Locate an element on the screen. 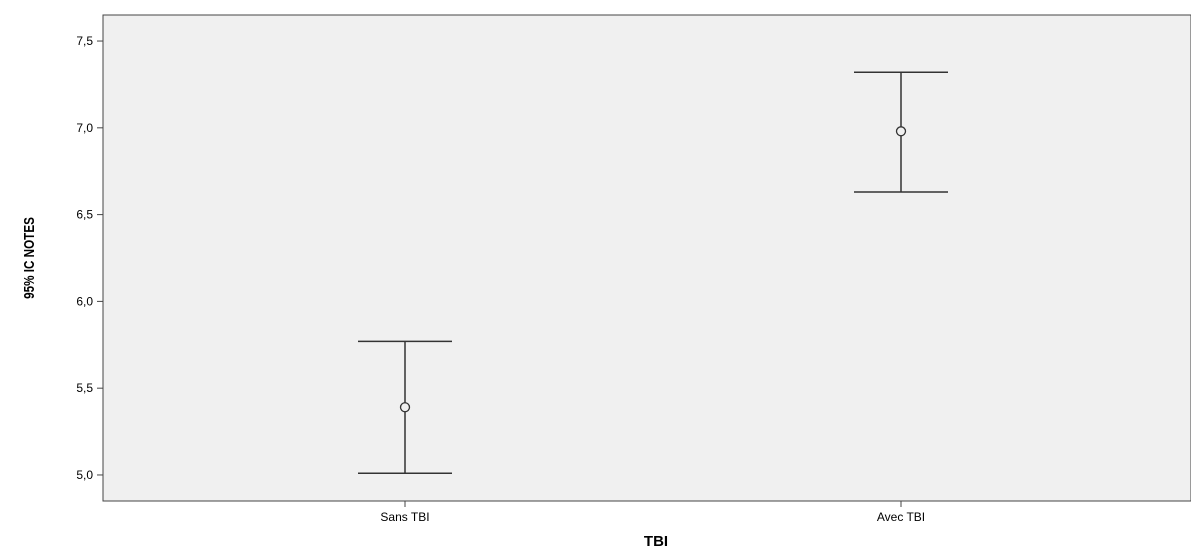 Image resolution: width=1191 pixels, height=548 pixels. y-tick-label: 5,0 is located at coordinates (84, 475).